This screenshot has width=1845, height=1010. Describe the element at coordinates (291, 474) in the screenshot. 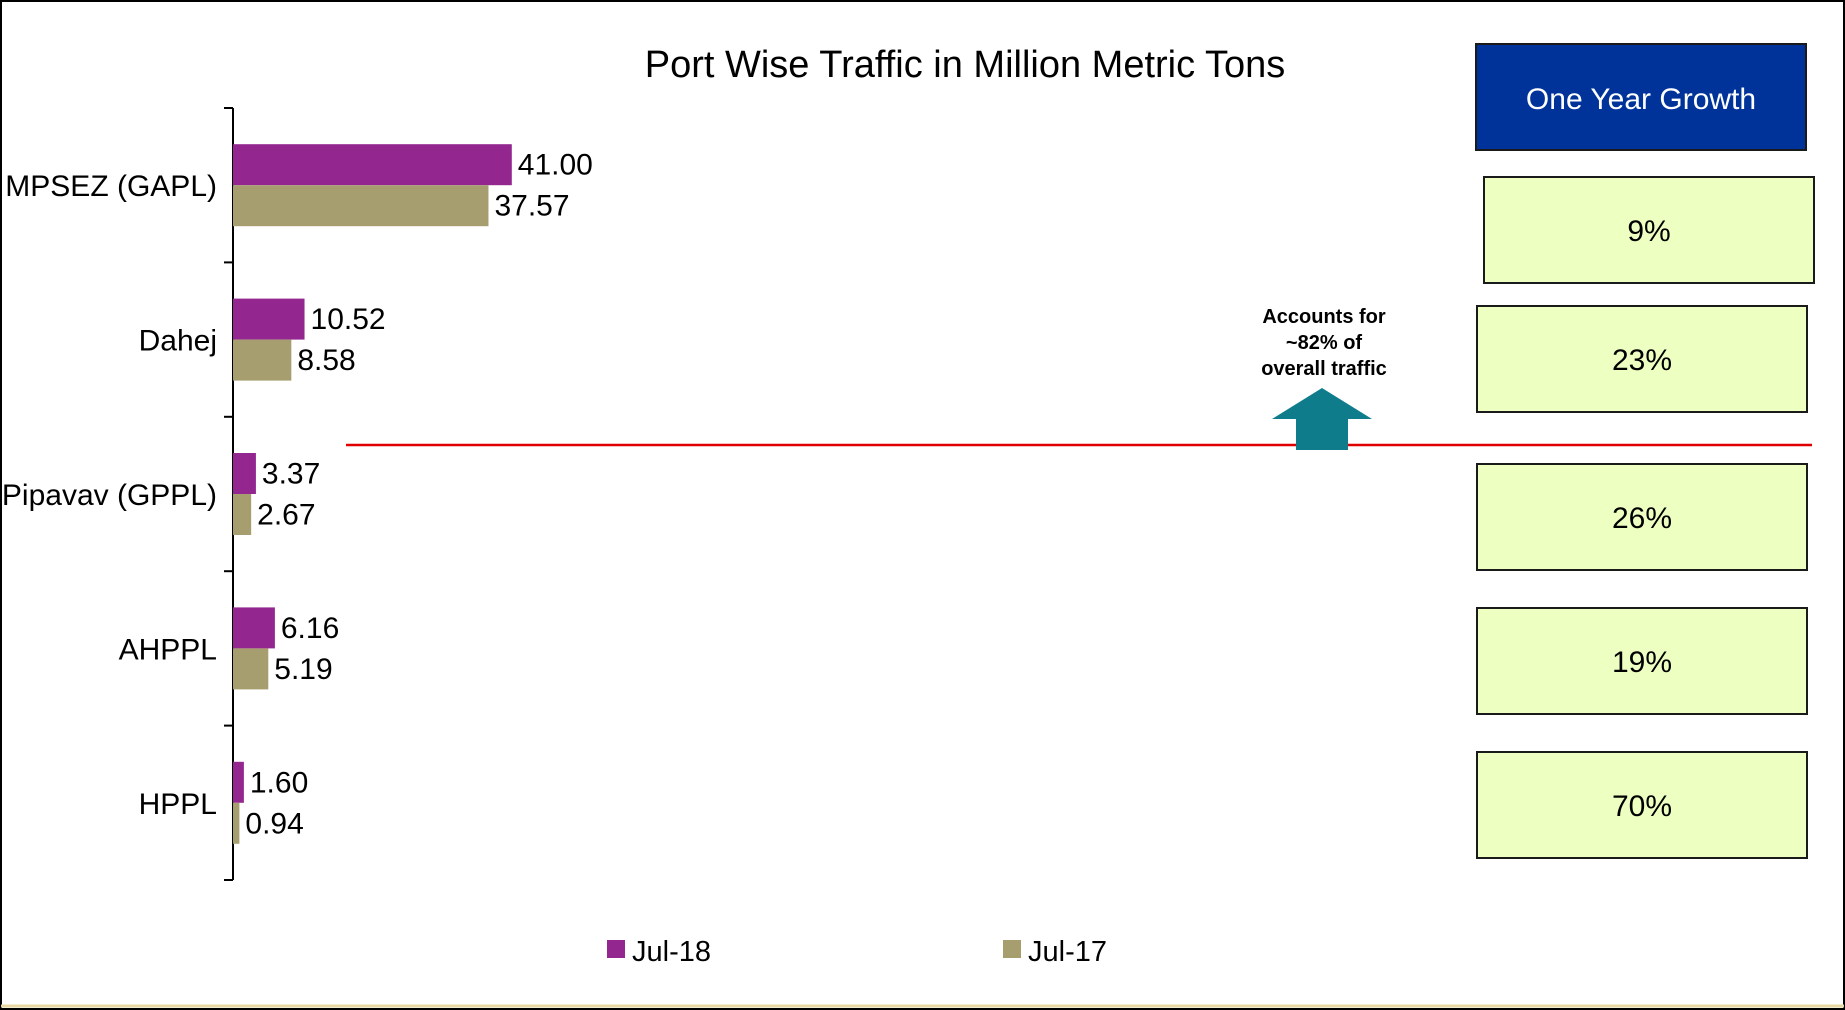

I see `data-label: 3.37` at that location.